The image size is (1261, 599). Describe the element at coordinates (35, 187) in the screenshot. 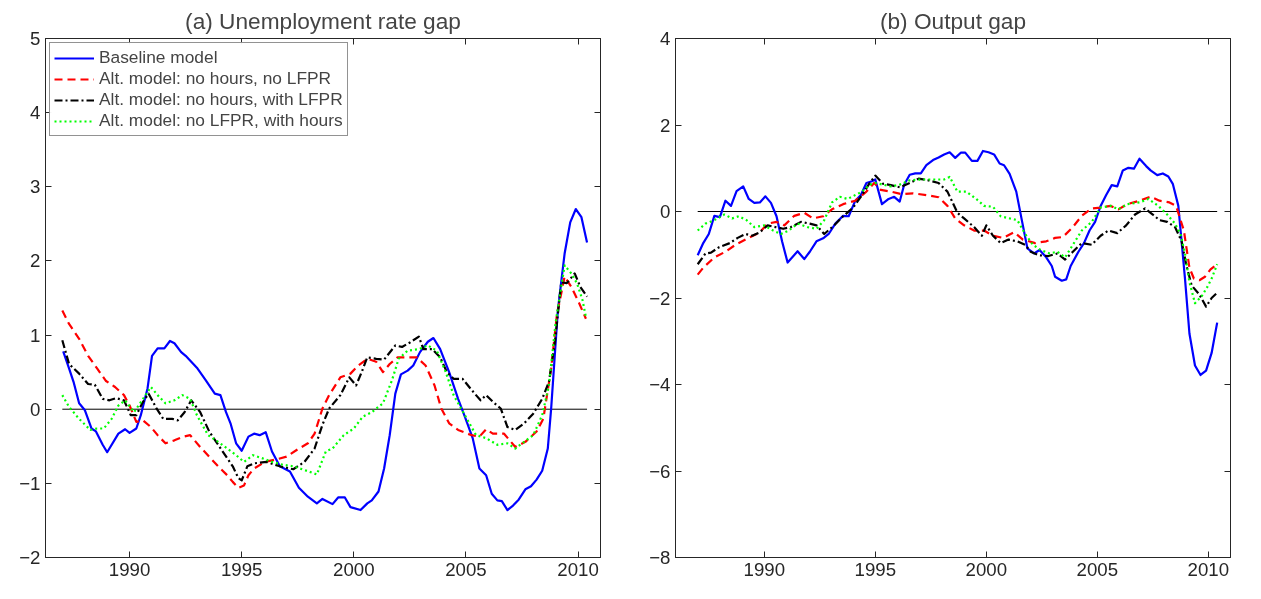

I see `y-tick-label: 3` at that location.